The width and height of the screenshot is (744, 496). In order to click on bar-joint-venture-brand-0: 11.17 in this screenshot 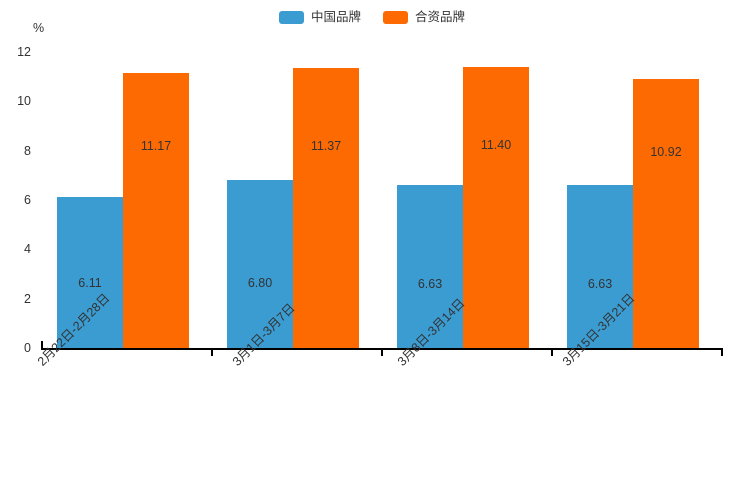, I will do `click(156, 210)`.